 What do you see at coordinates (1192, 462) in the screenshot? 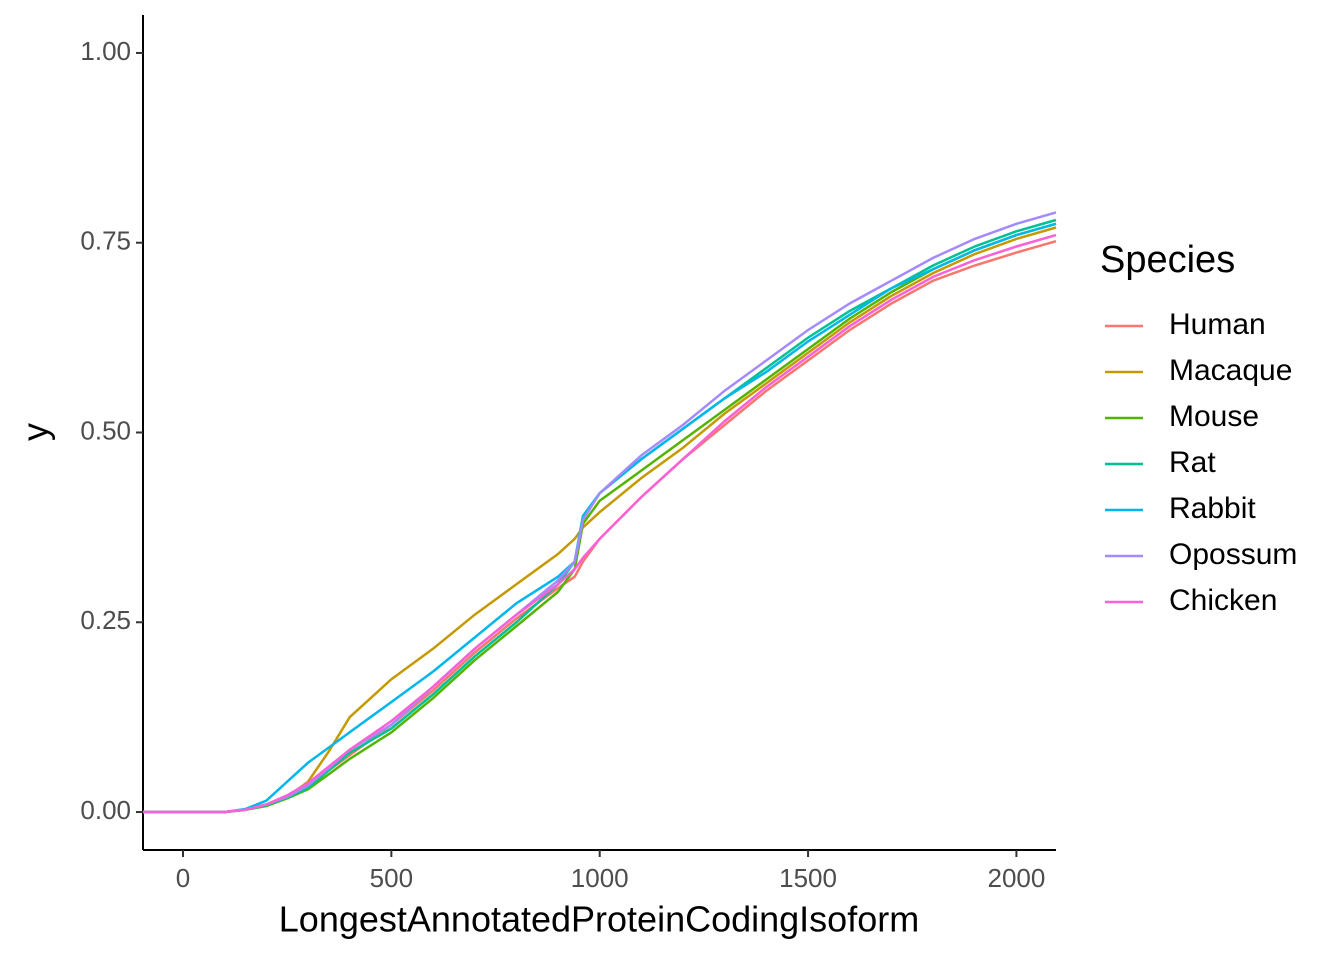
I see `legend-label: Rat` at bounding box center [1192, 462].